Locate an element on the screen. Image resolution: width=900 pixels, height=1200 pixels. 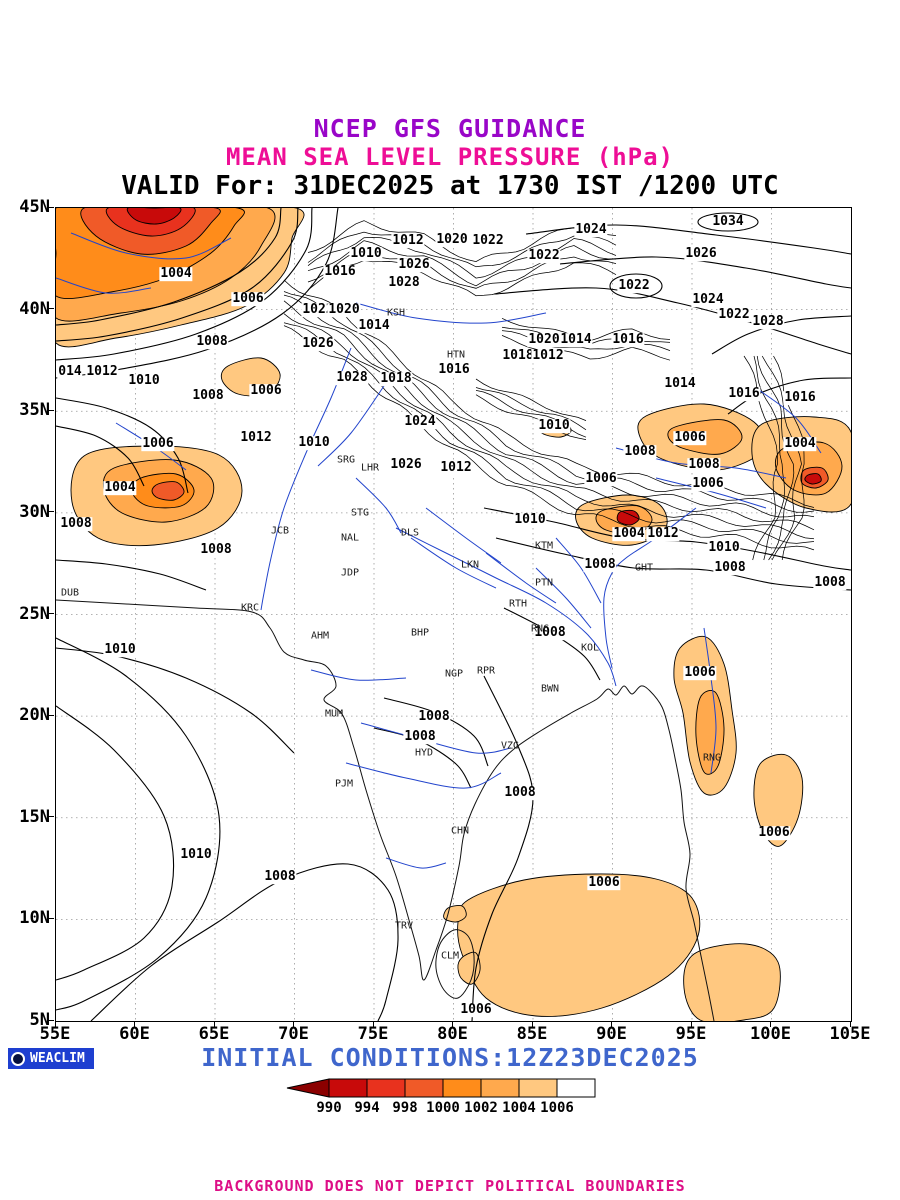
lon-axis-label: 90E is located at coordinates (611, 1034).